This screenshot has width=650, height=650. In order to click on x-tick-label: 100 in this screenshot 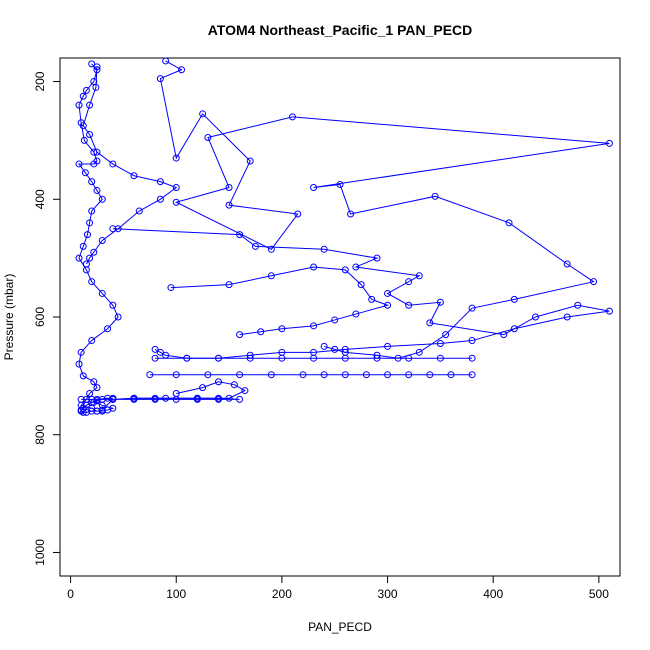, I will do `click(176, 594)`.